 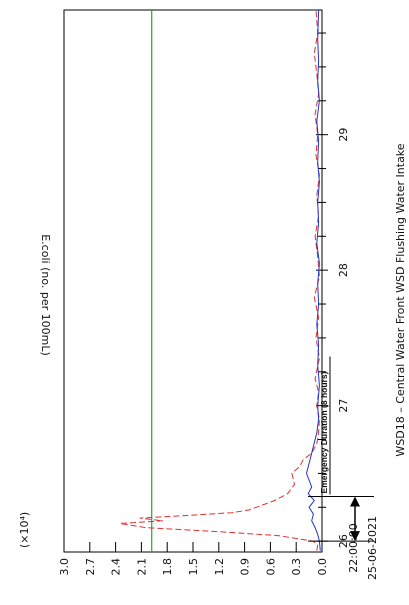 What do you see at coordinates (355, 536) in the screenshot?
I see `duration-arrowhead-bottom` at bounding box center [355, 536].